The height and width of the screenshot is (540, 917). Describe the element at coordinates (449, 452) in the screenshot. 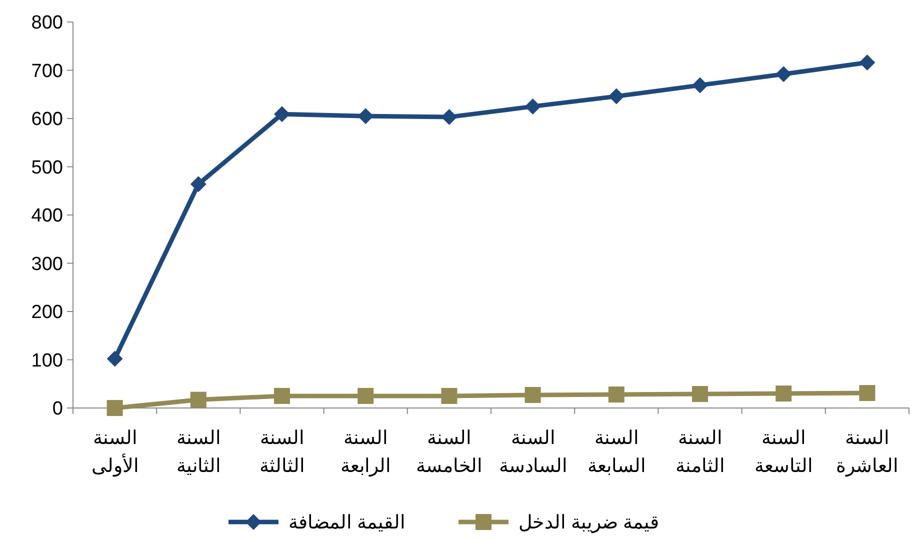

I see `x-tick-label: السنة الخامسة` at that location.